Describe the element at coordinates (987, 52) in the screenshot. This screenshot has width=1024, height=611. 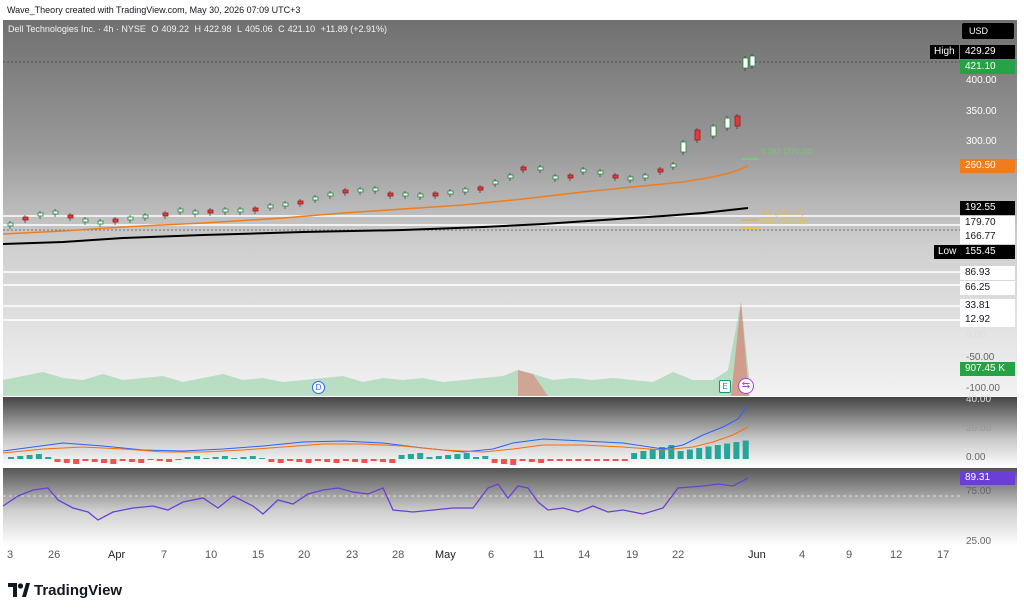
I see `high-value-label: 429.29` at that location.